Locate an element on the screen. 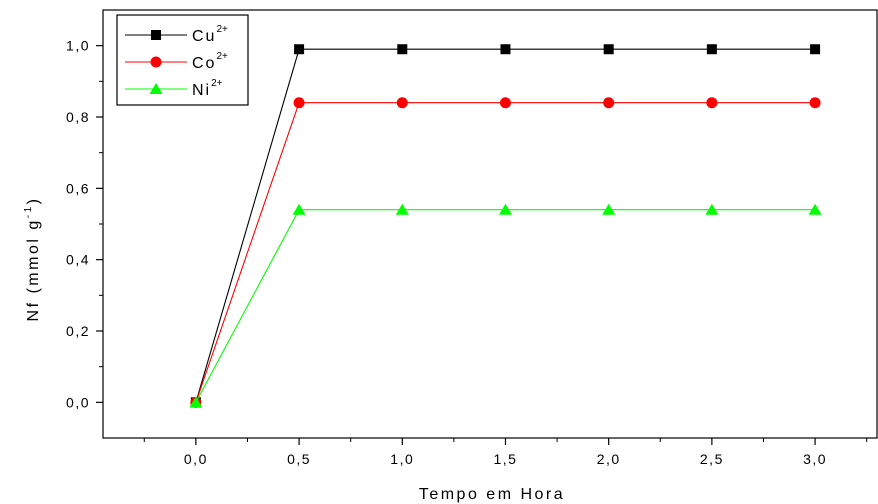  legend-label-co: Co2+ is located at coordinates (210, 61).